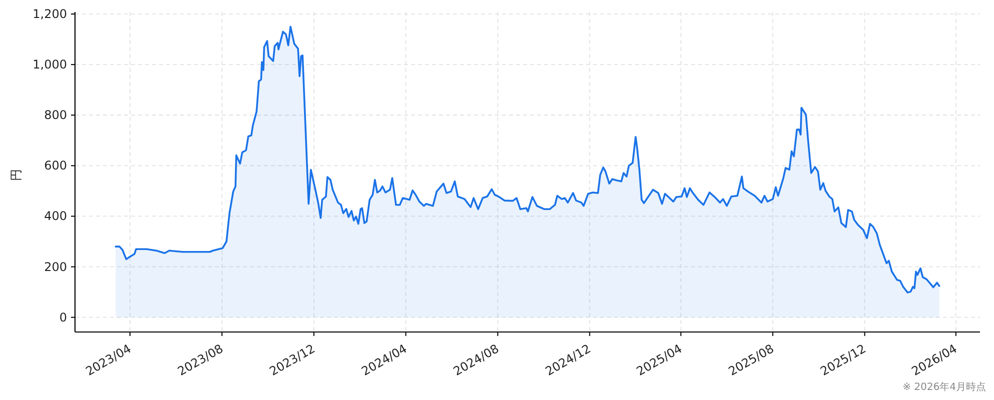 This screenshot has height=400, width=994. Describe the element at coordinates (55, 216) in the screenshot. I see `y-tick-label: 400` at that location.